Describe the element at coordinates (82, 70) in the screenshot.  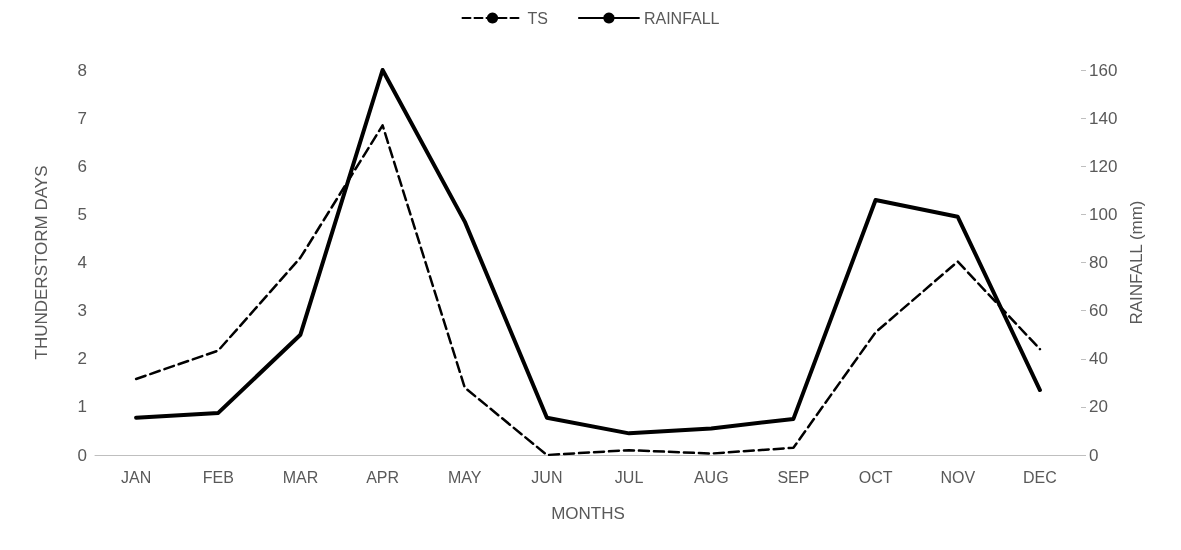
I see `y-tick-label: 8` at that location.